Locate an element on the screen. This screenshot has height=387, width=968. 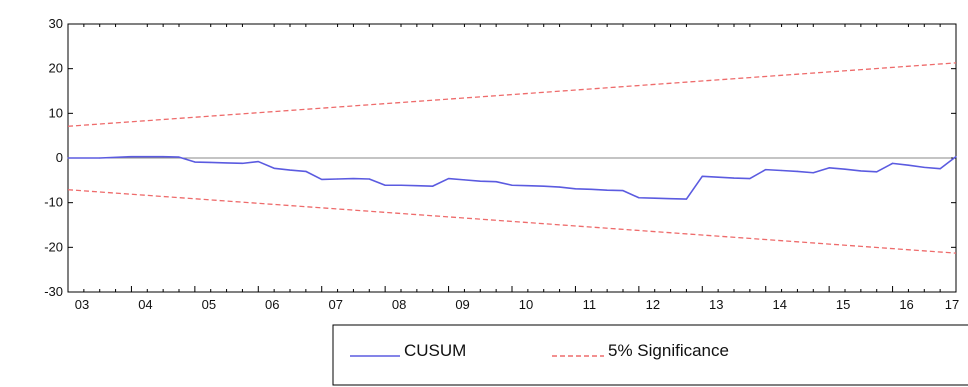
x-tick-label: 05 is located at coordinates (209, 304).